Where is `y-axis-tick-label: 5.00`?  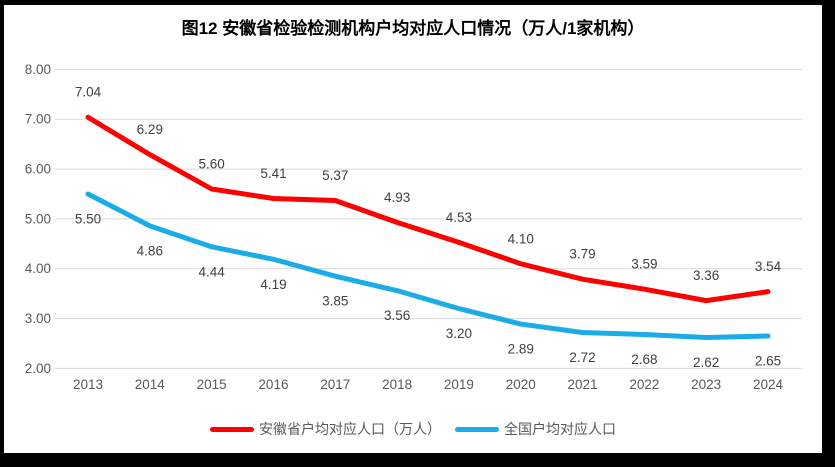
y-axis-tick-label: 5.00 is located at coordinates (38, 218).